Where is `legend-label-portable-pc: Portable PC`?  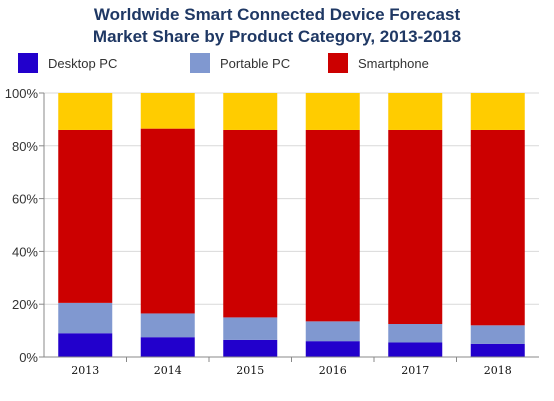 legend-label-portable-pc: Portable PC is located at coordinates (255, 63).